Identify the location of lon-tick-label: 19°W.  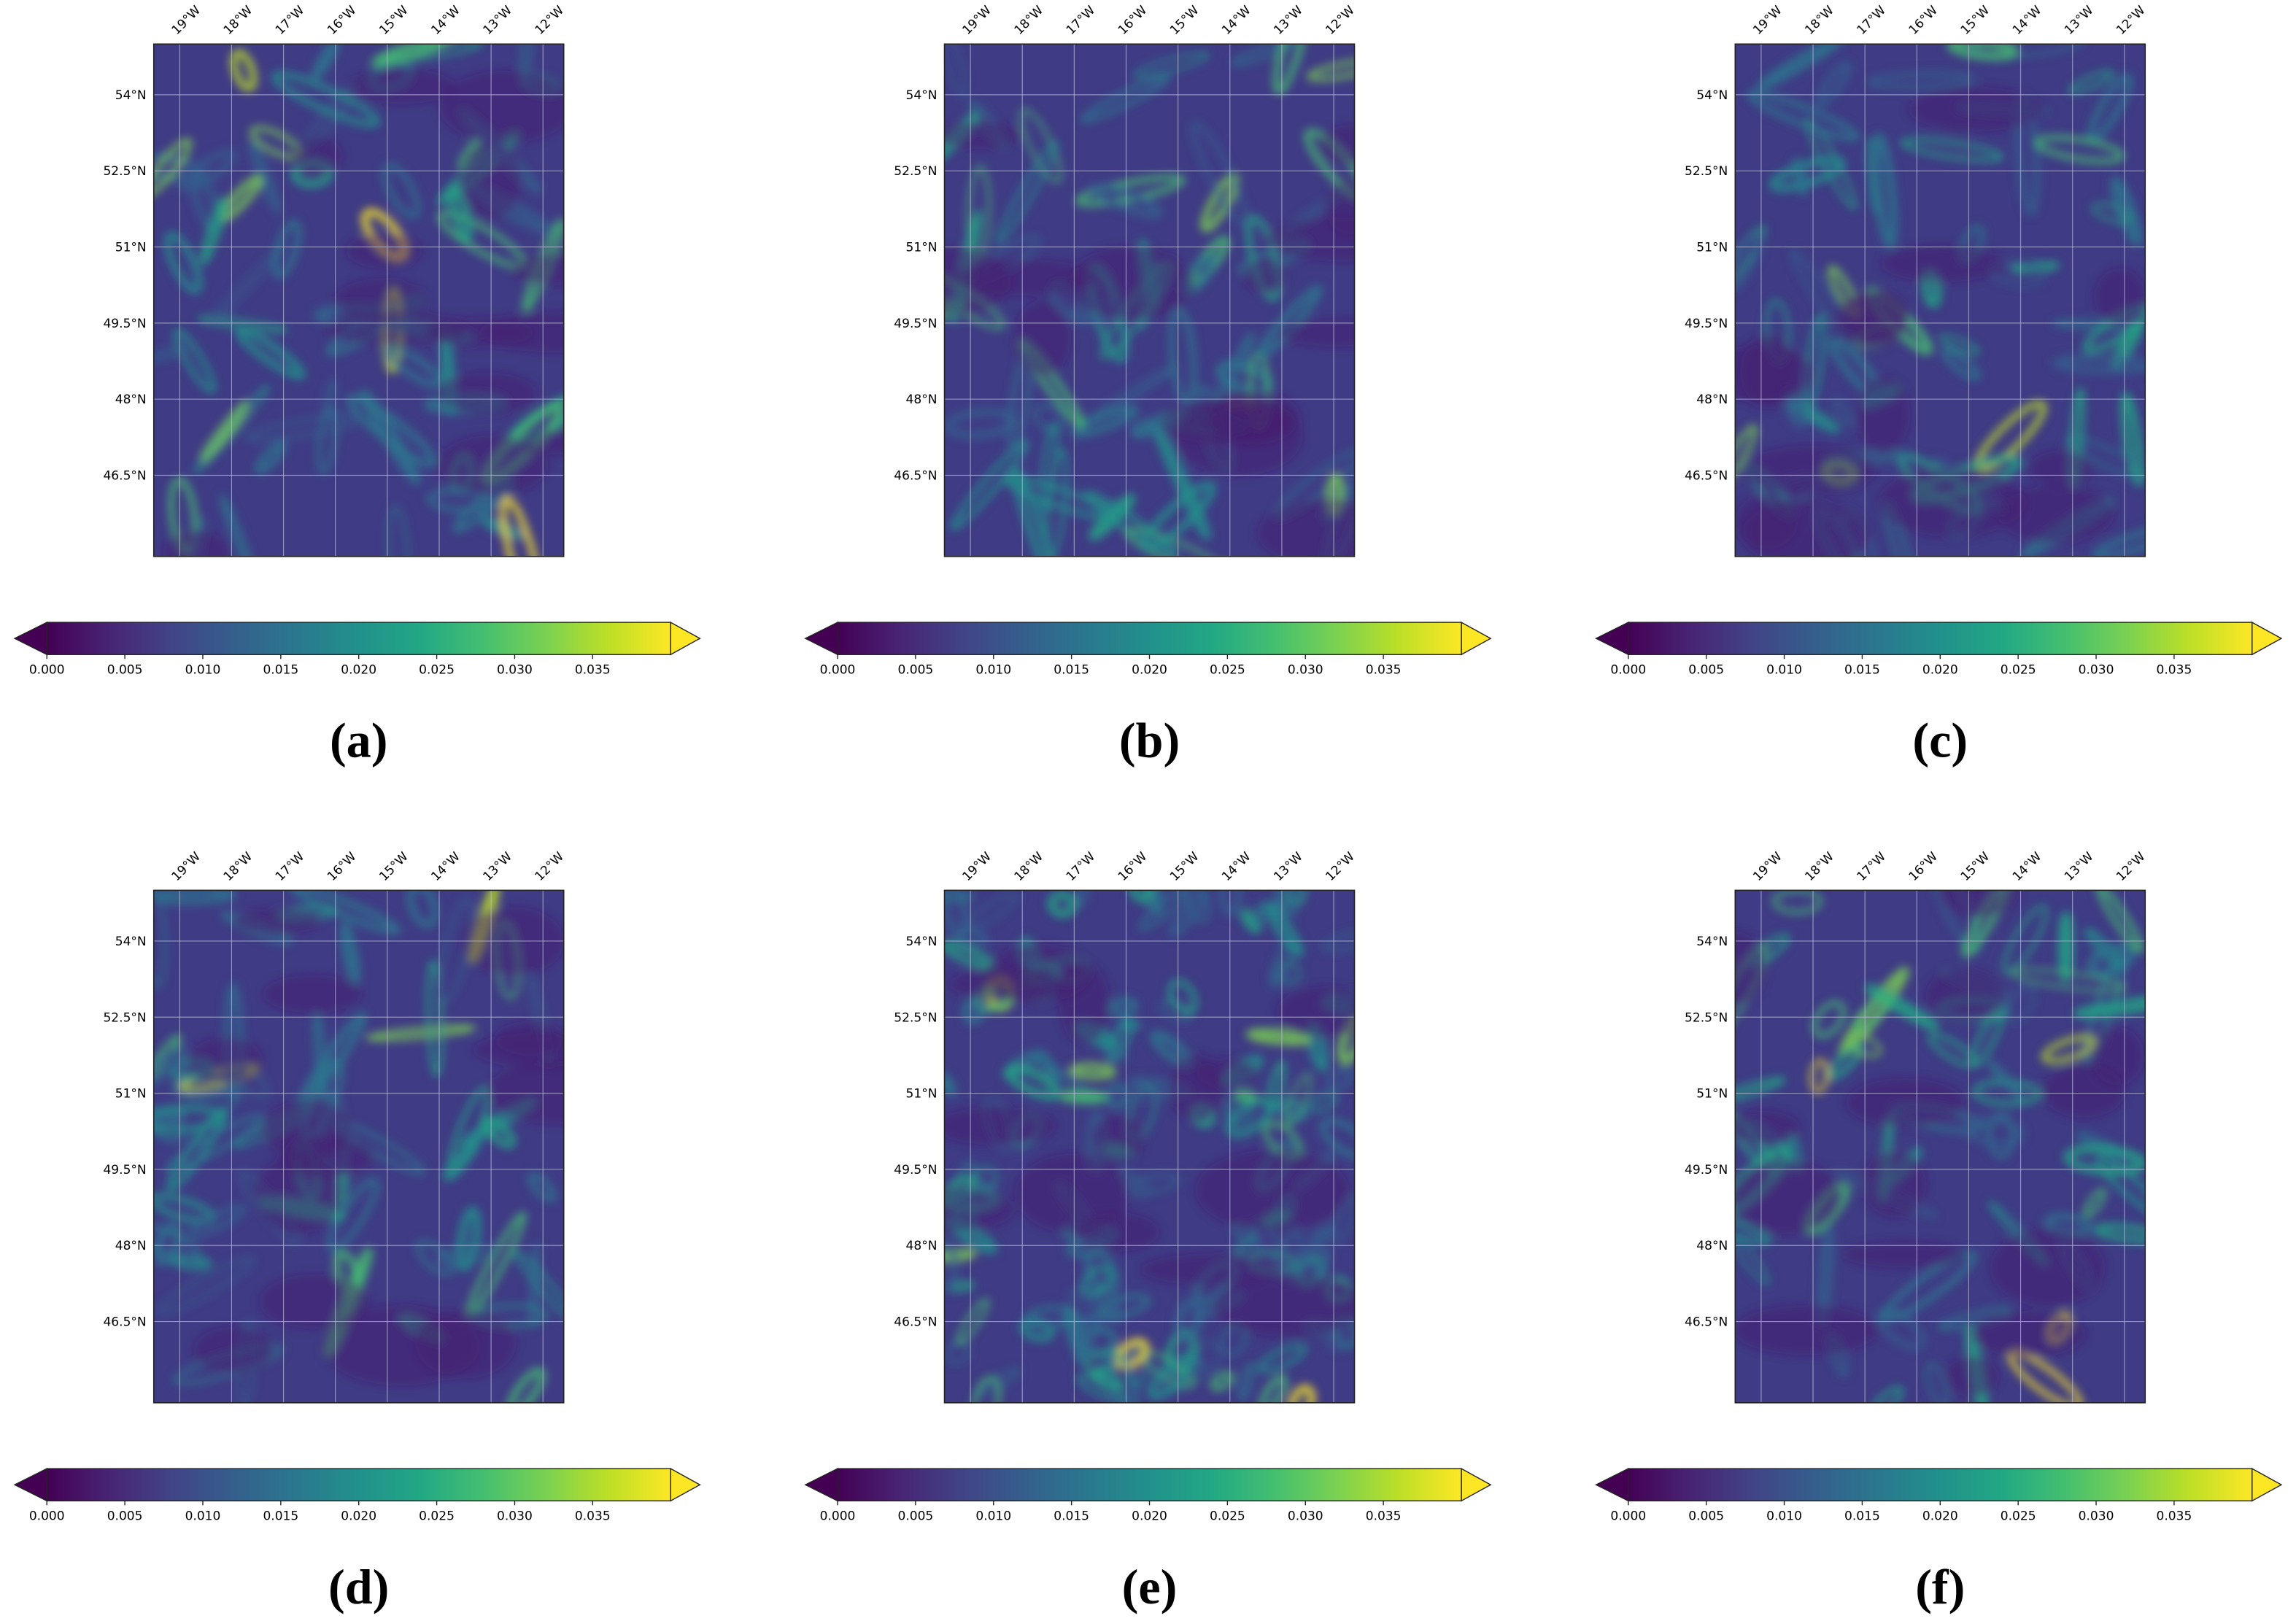
(1768, 867).